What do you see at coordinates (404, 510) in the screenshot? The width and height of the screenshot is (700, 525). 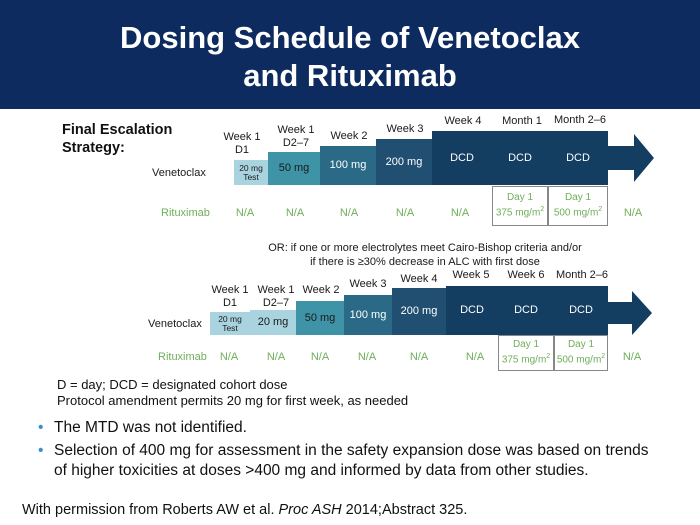 I see `citation-suffix: 2014;Abstract 325.` at bounding box center [404, 510].